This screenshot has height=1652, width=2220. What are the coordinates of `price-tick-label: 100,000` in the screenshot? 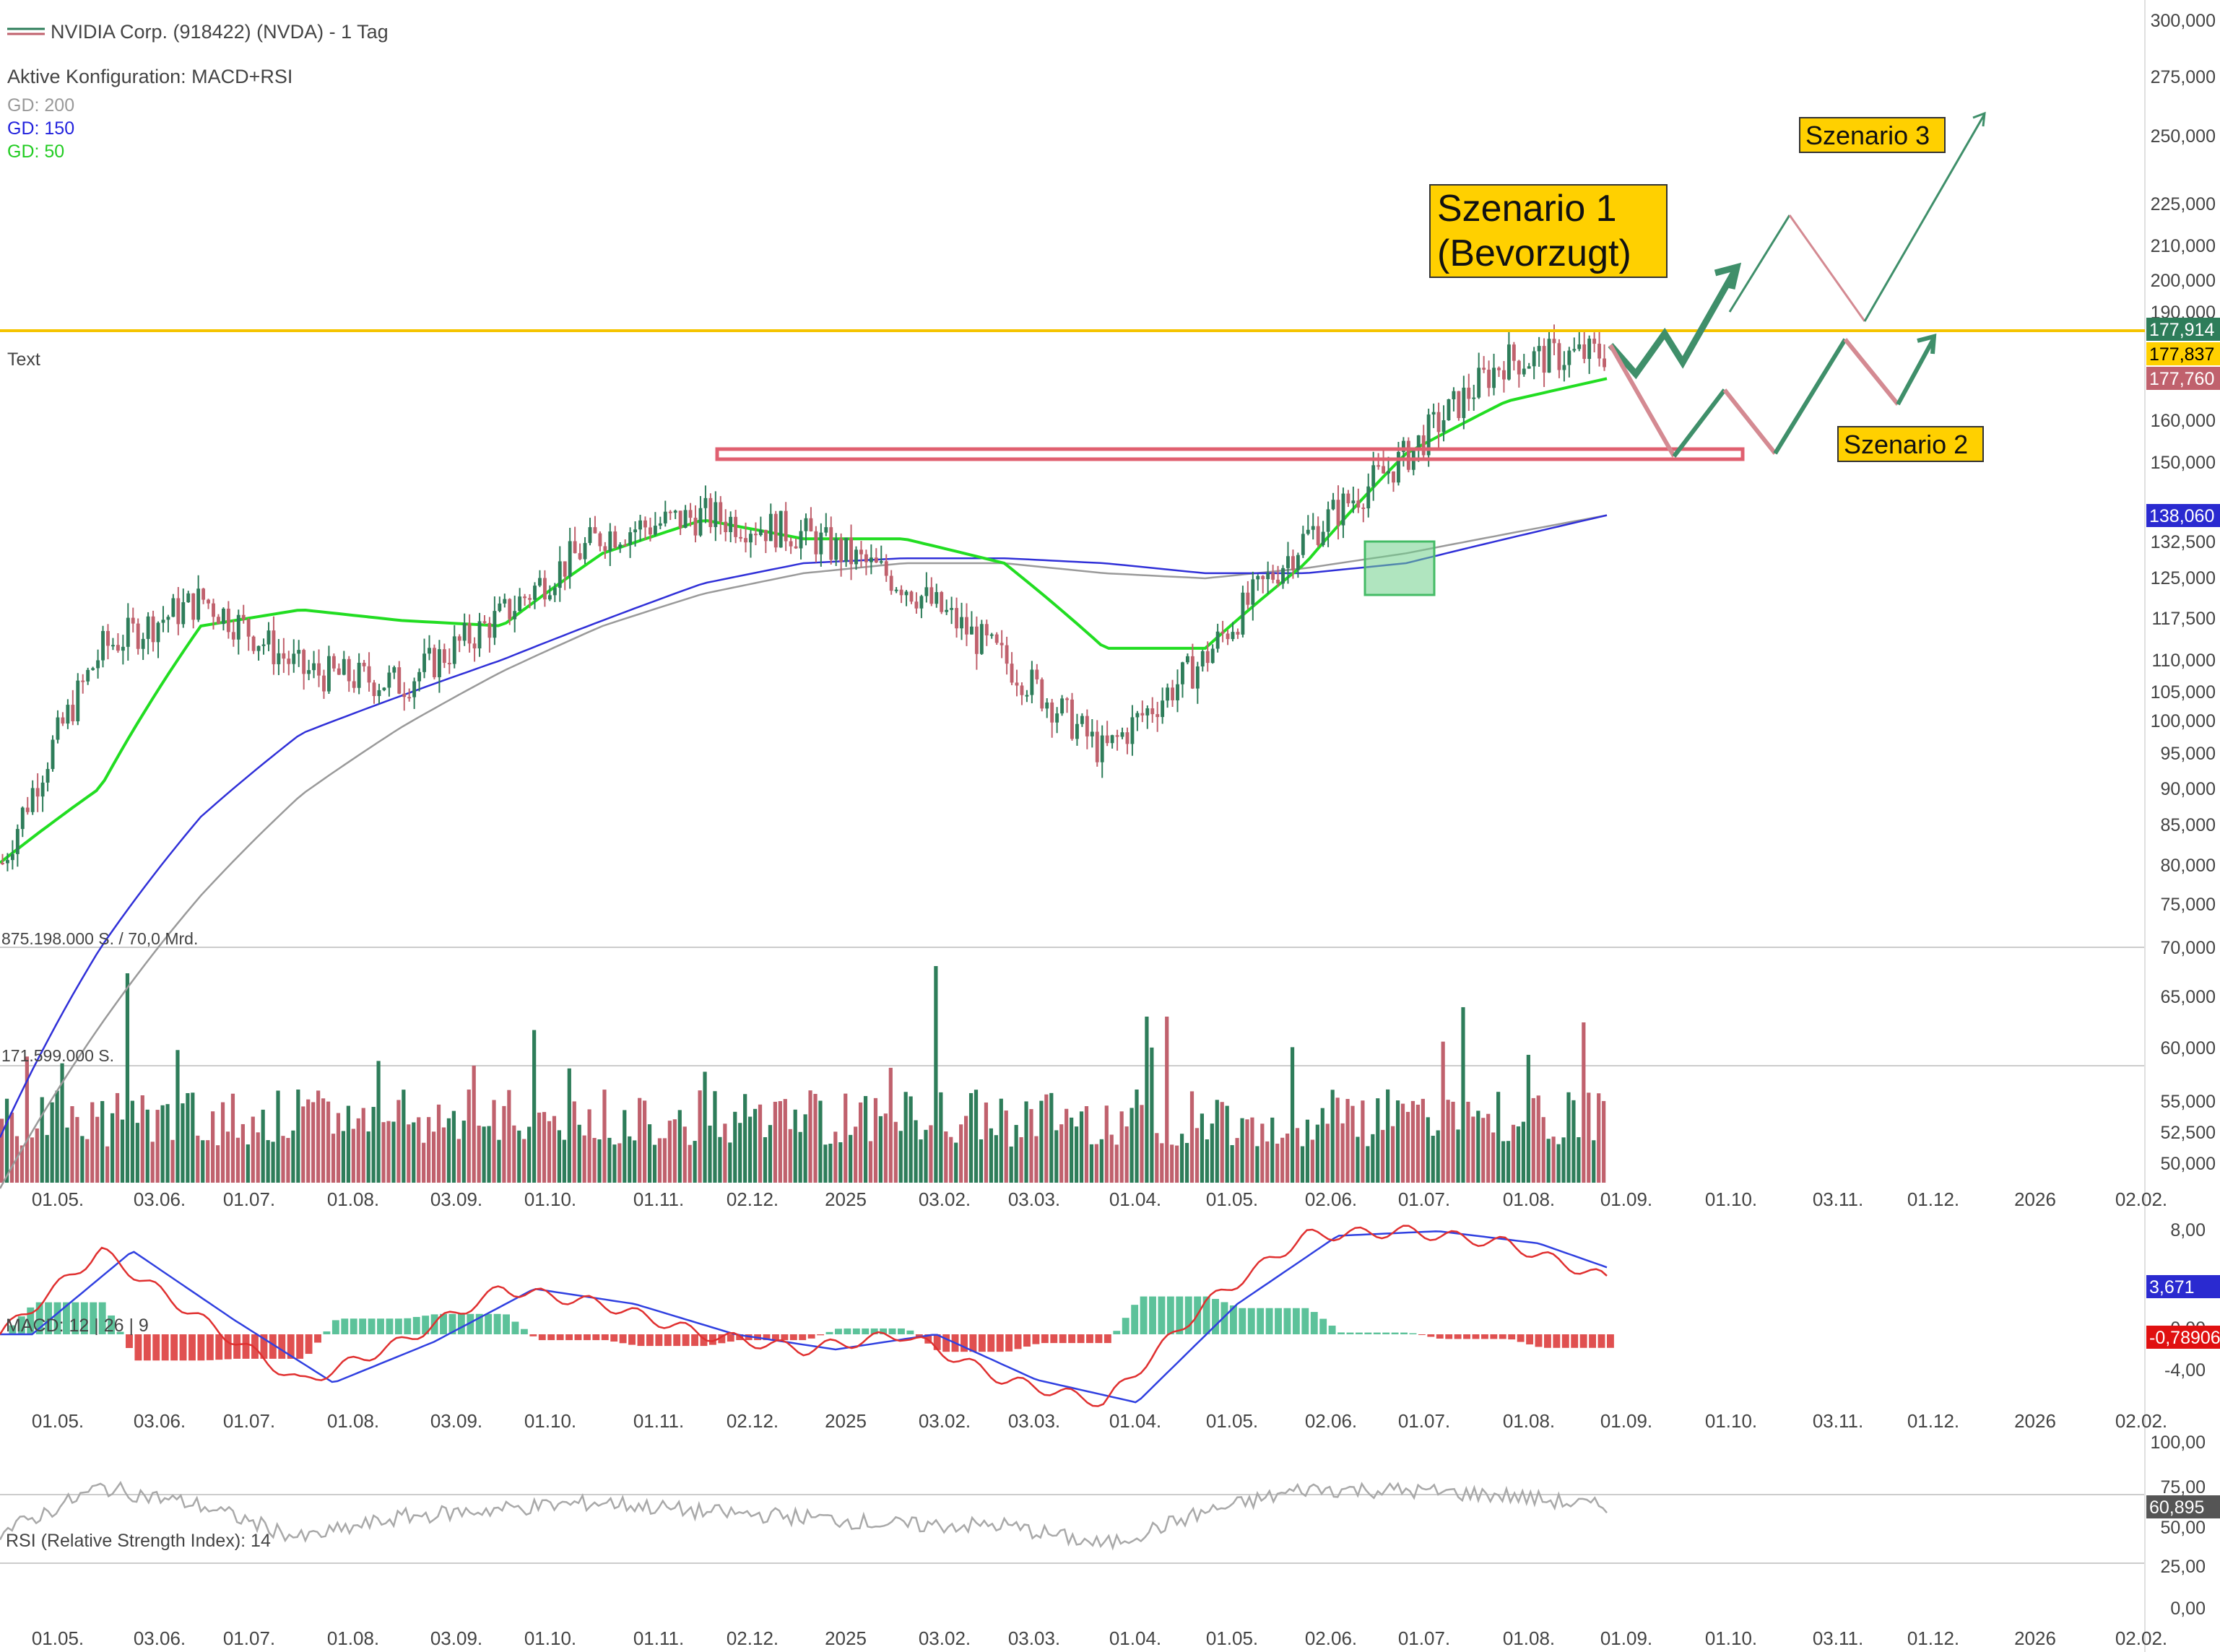 It's located at (2184, 721).